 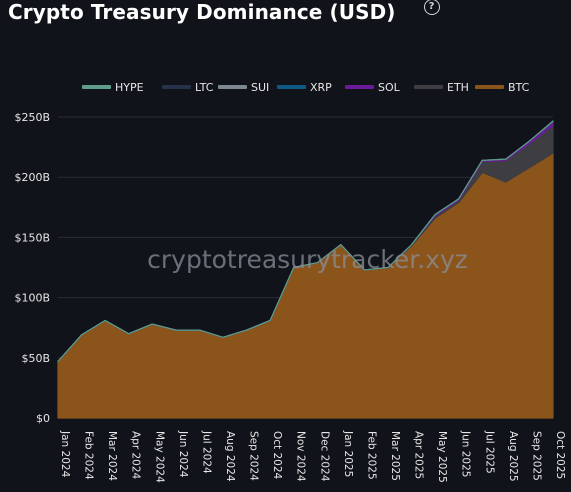 I want to click on legend-swatch-xrp, so click(x=291, y=87).